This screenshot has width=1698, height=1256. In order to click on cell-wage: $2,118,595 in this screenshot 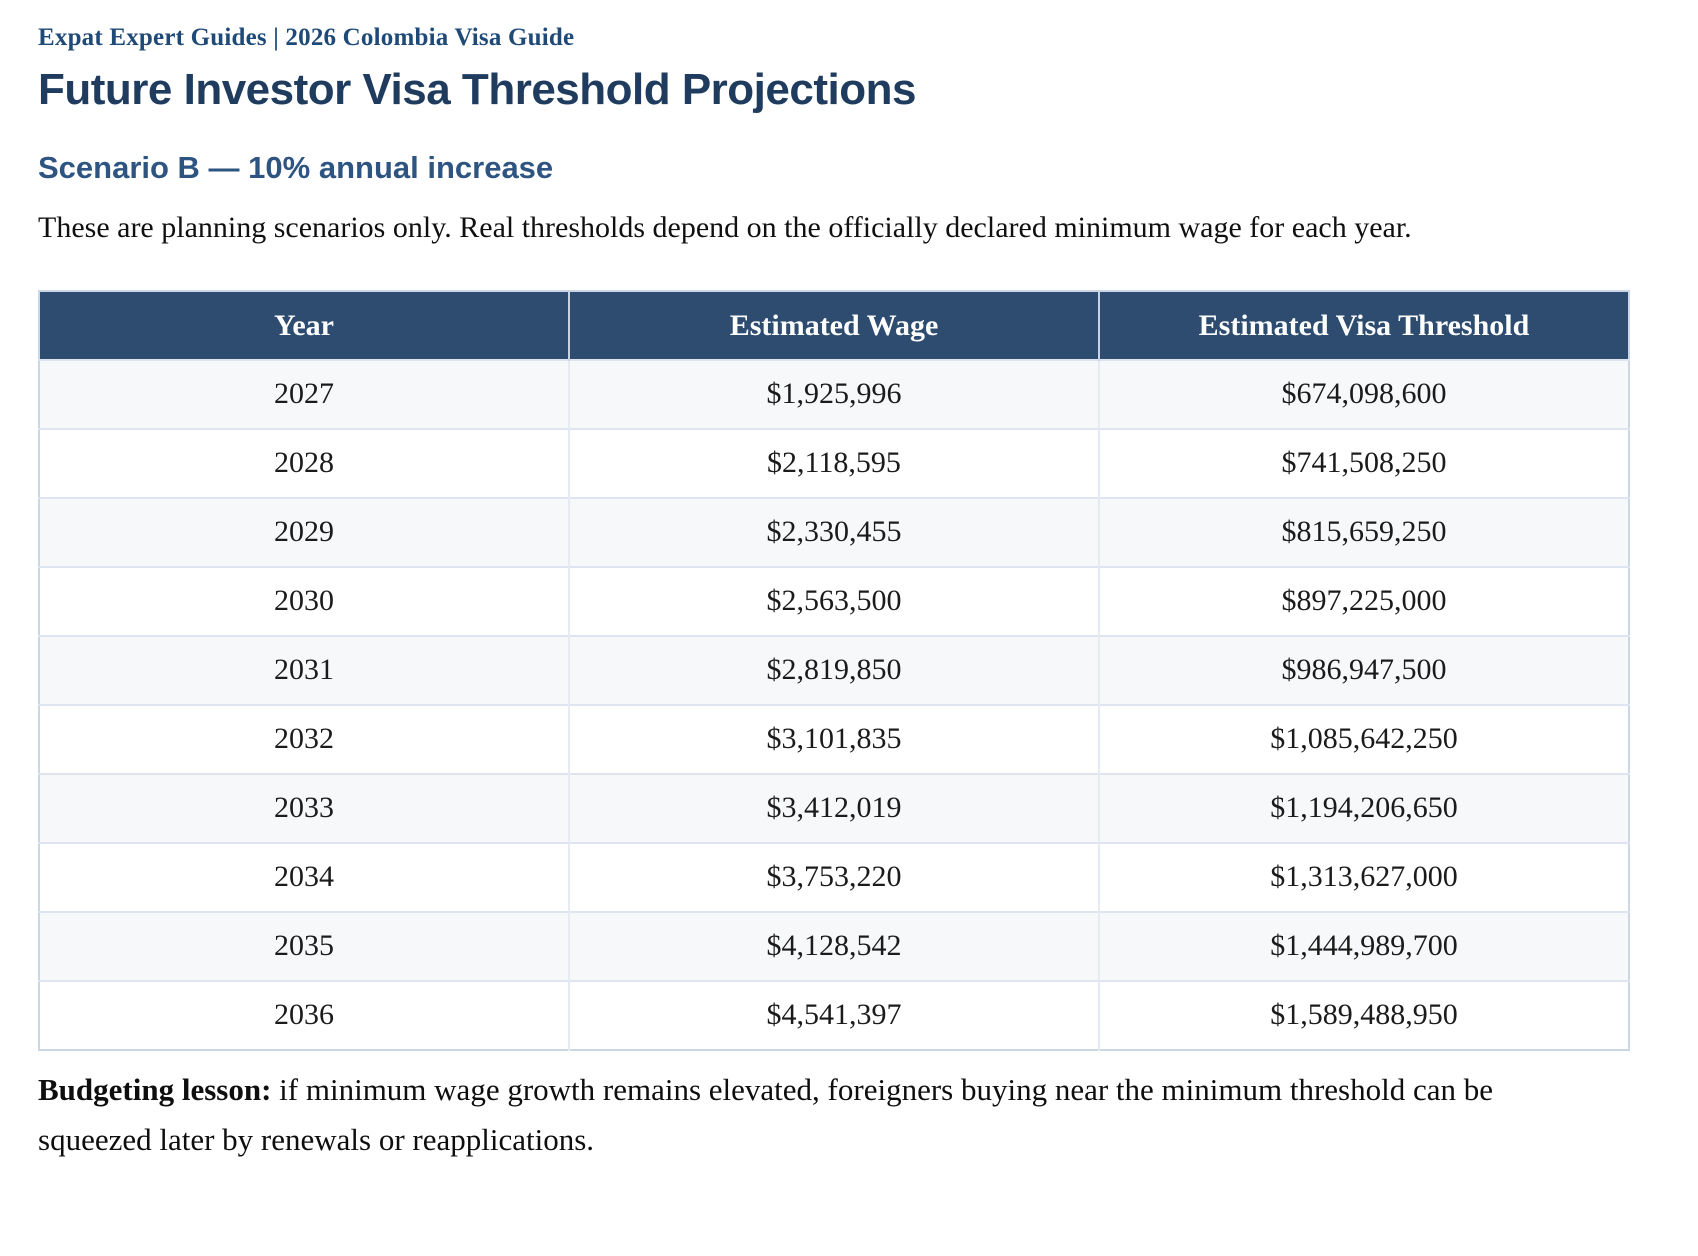, I will do `click(834, 463)`.